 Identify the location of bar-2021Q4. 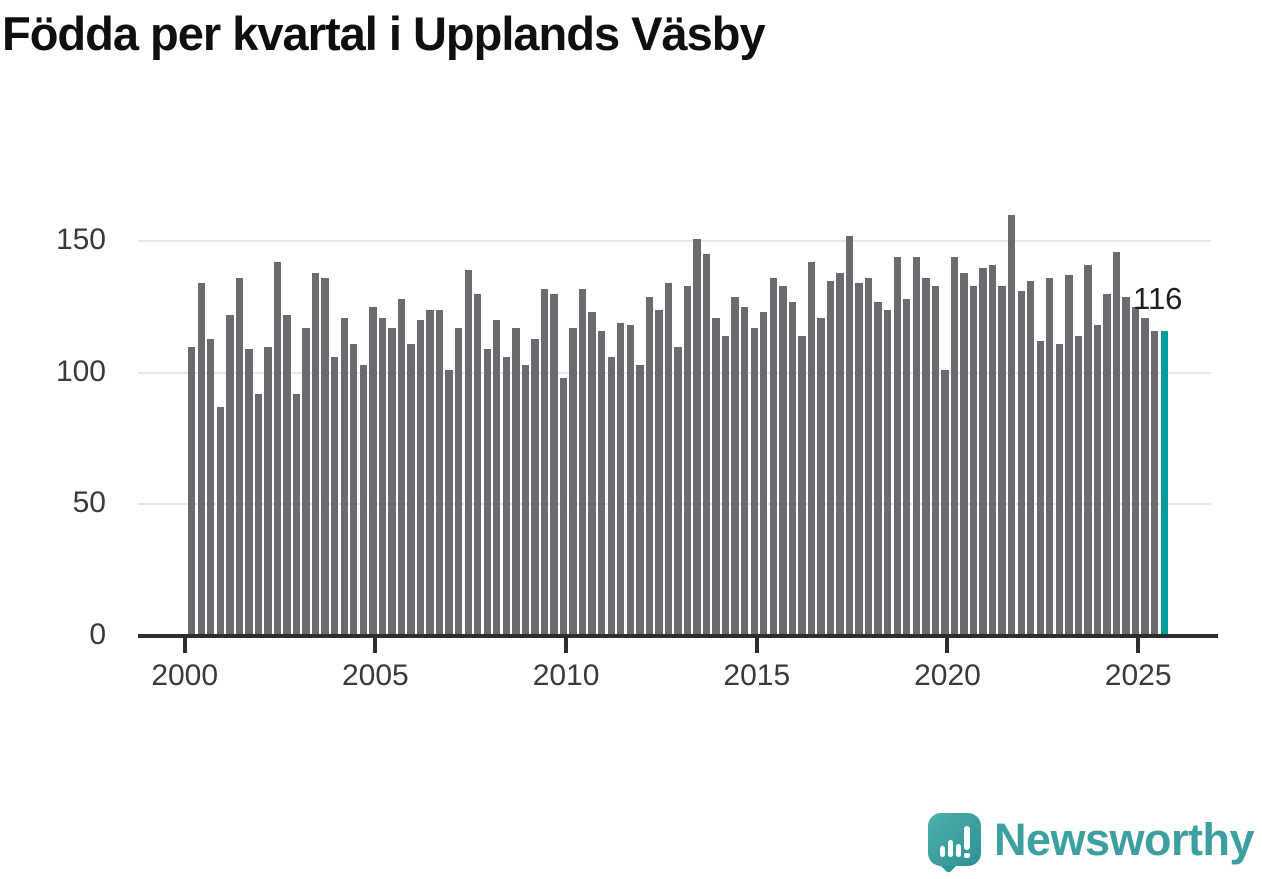
(1021, 463).